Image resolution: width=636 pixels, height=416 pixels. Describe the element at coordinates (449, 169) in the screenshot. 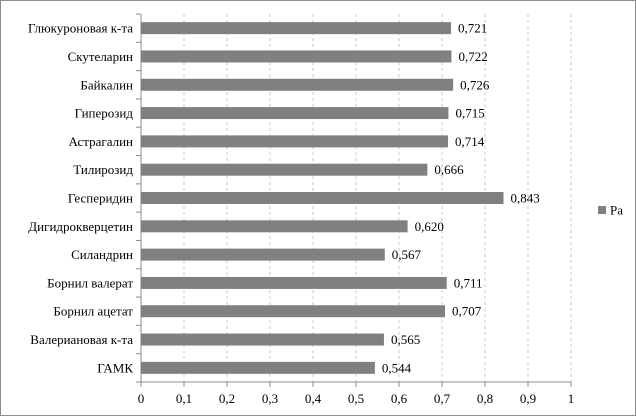

I see `data-label: 0,666` at that location.